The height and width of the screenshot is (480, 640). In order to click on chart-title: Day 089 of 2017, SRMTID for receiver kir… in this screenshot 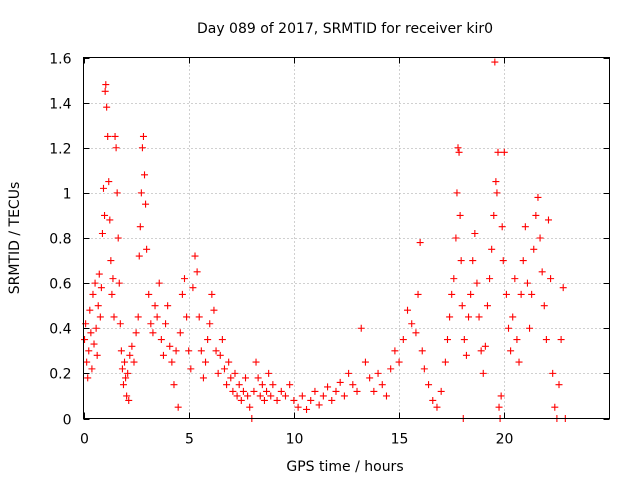, I will do `click(345, 29)`.